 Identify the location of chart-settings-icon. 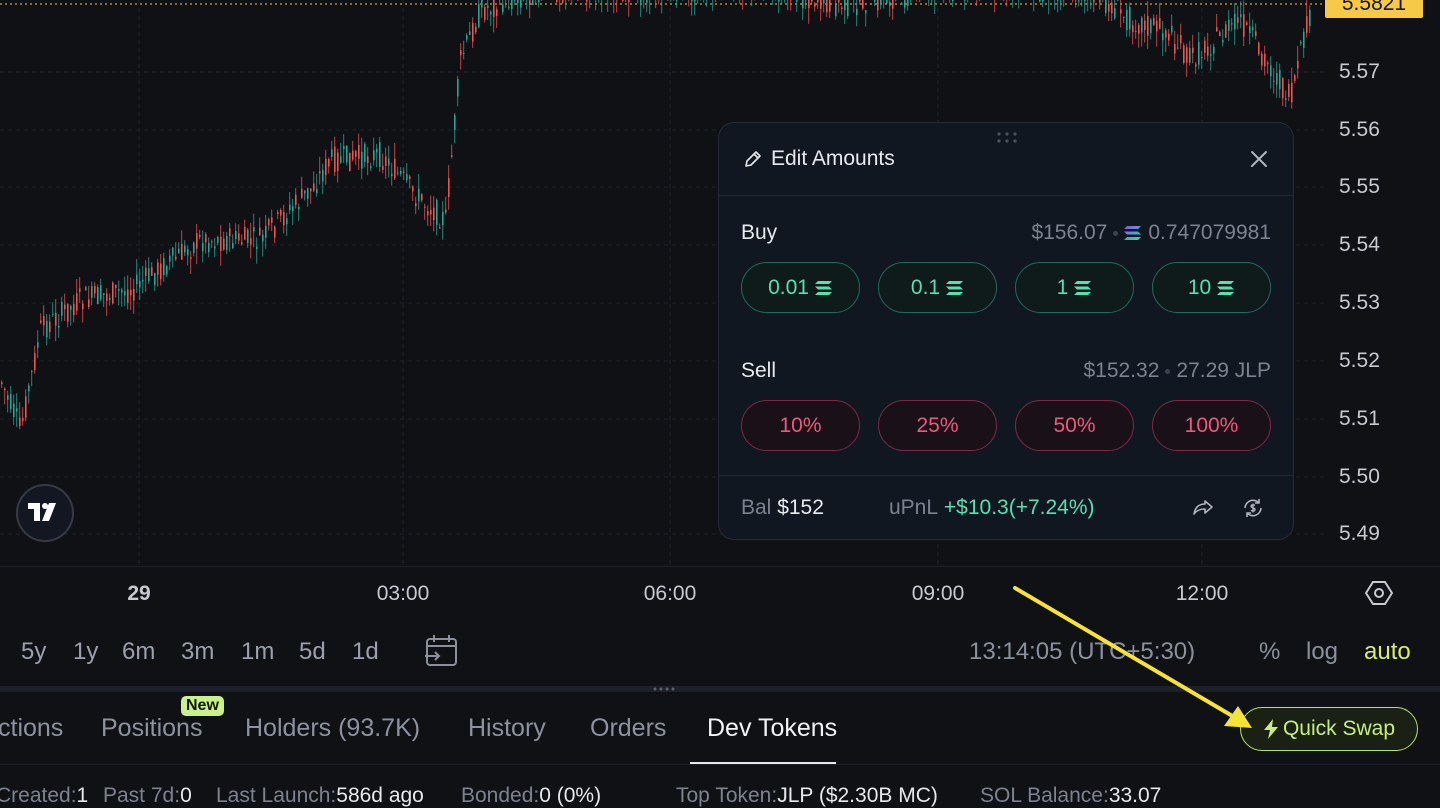
(1379, 593).